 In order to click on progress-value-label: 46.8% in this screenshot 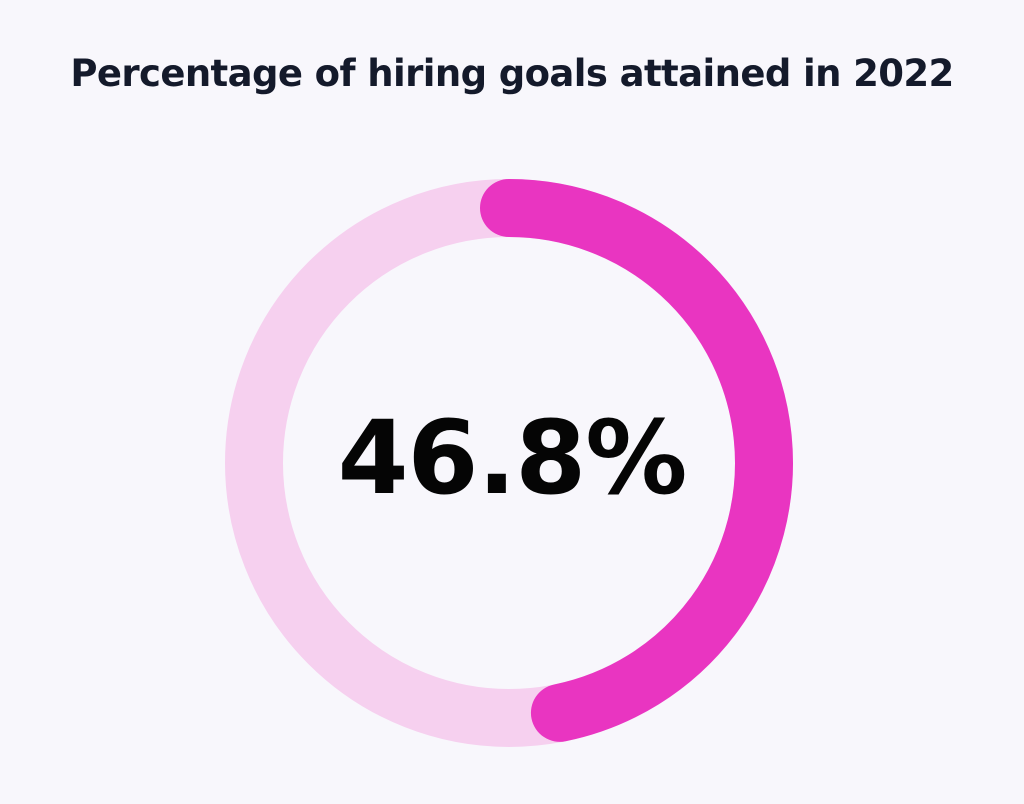, I will do `click(512, 458)`.